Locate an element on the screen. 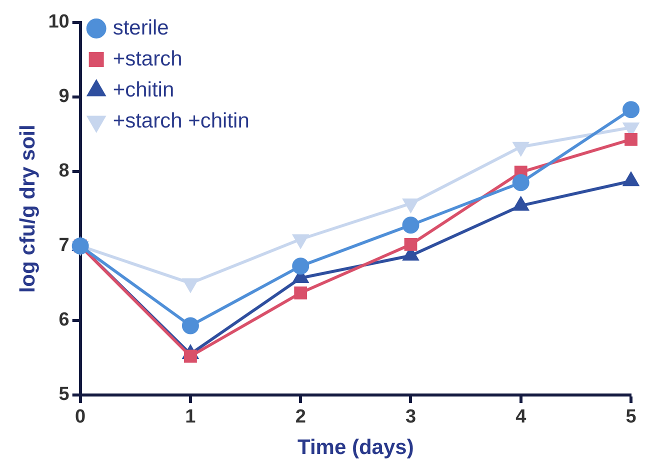 The width and height of the screenshot is (655, 473). legend-label: sterile is located at coordinates (140, 28).